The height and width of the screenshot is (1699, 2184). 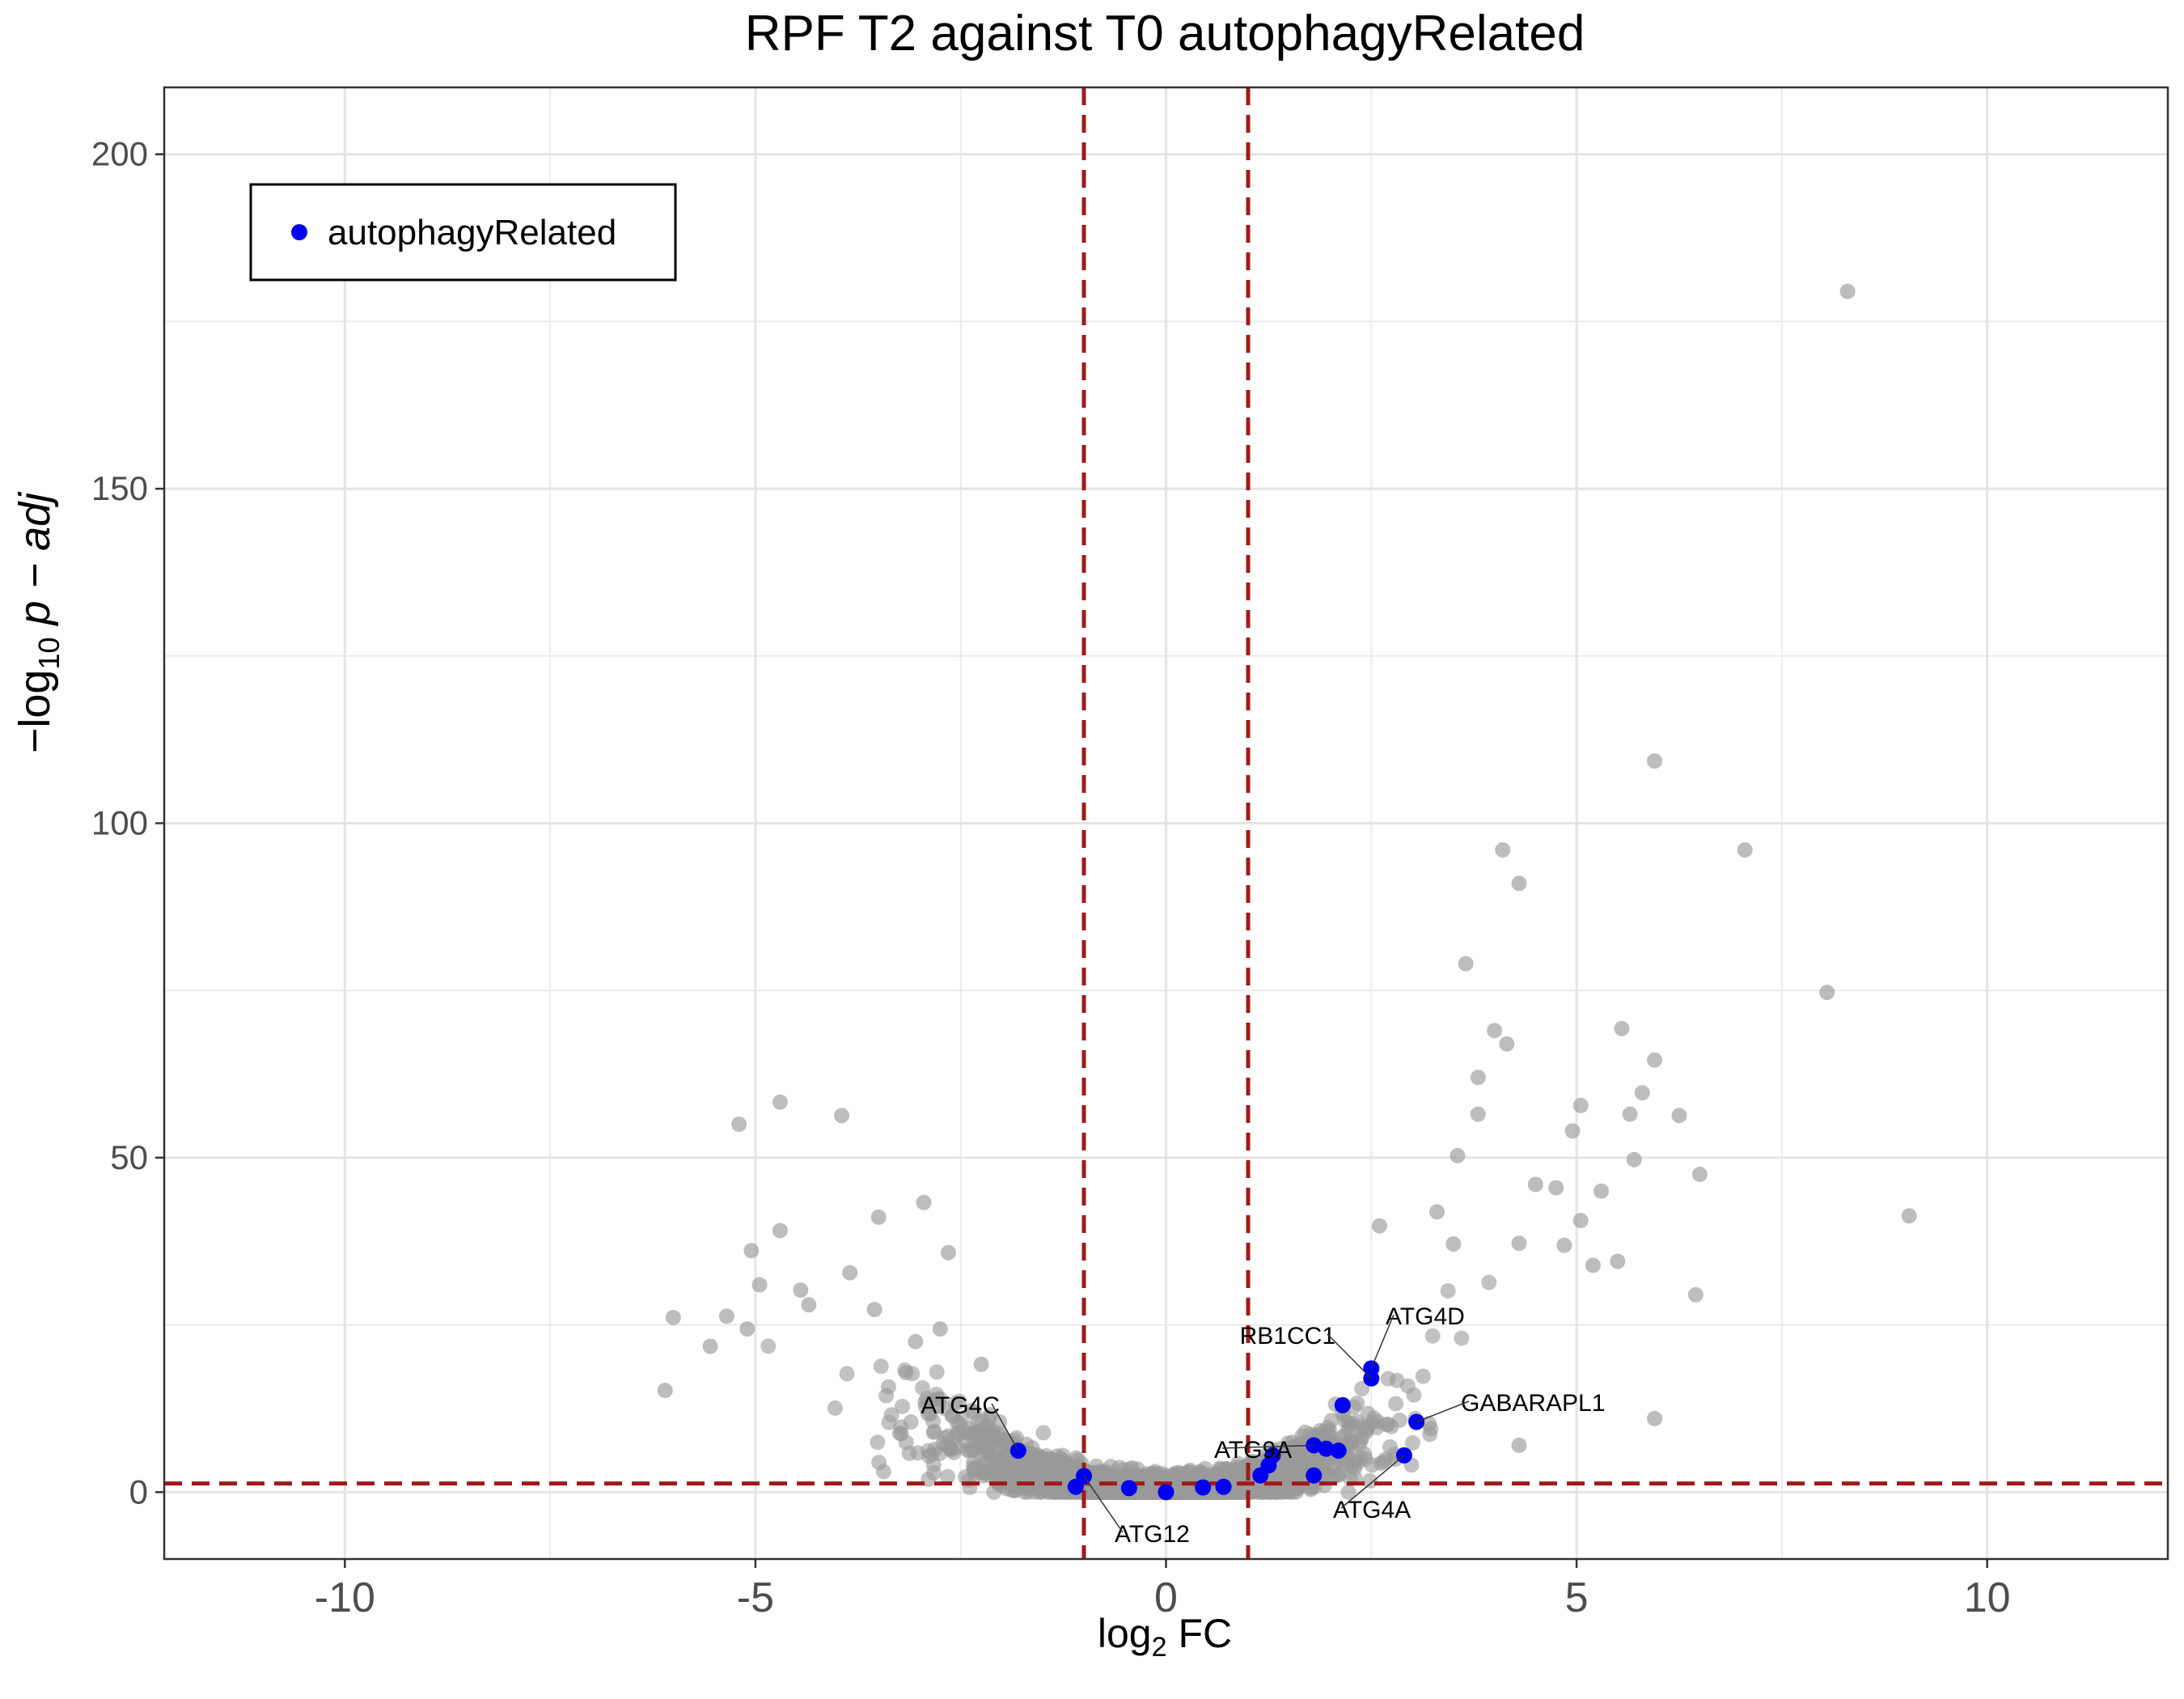 What do you see at coordinates (1425, 1316) in the screenshot?
I see `gene-label: ATG4D` at bounding box center [1425, 1316].